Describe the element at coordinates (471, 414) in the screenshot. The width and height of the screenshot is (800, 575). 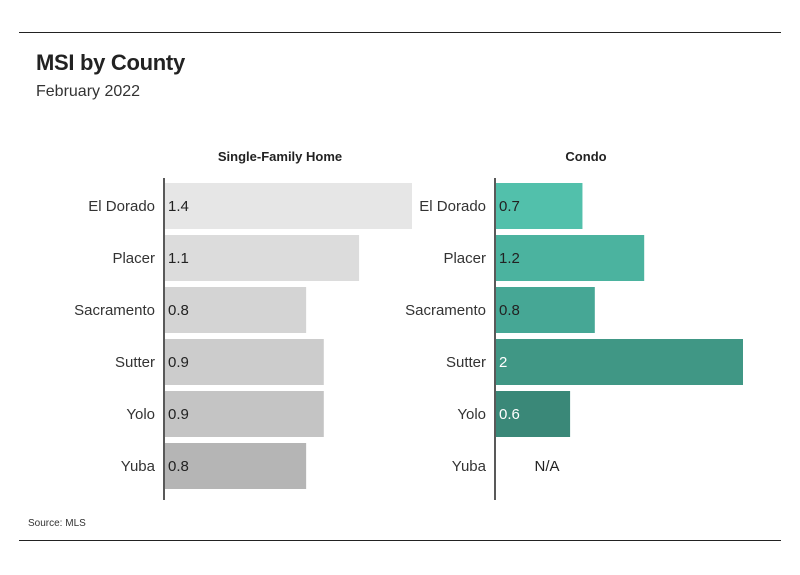
I see `condo-category-yolo: Yolo` at that location.